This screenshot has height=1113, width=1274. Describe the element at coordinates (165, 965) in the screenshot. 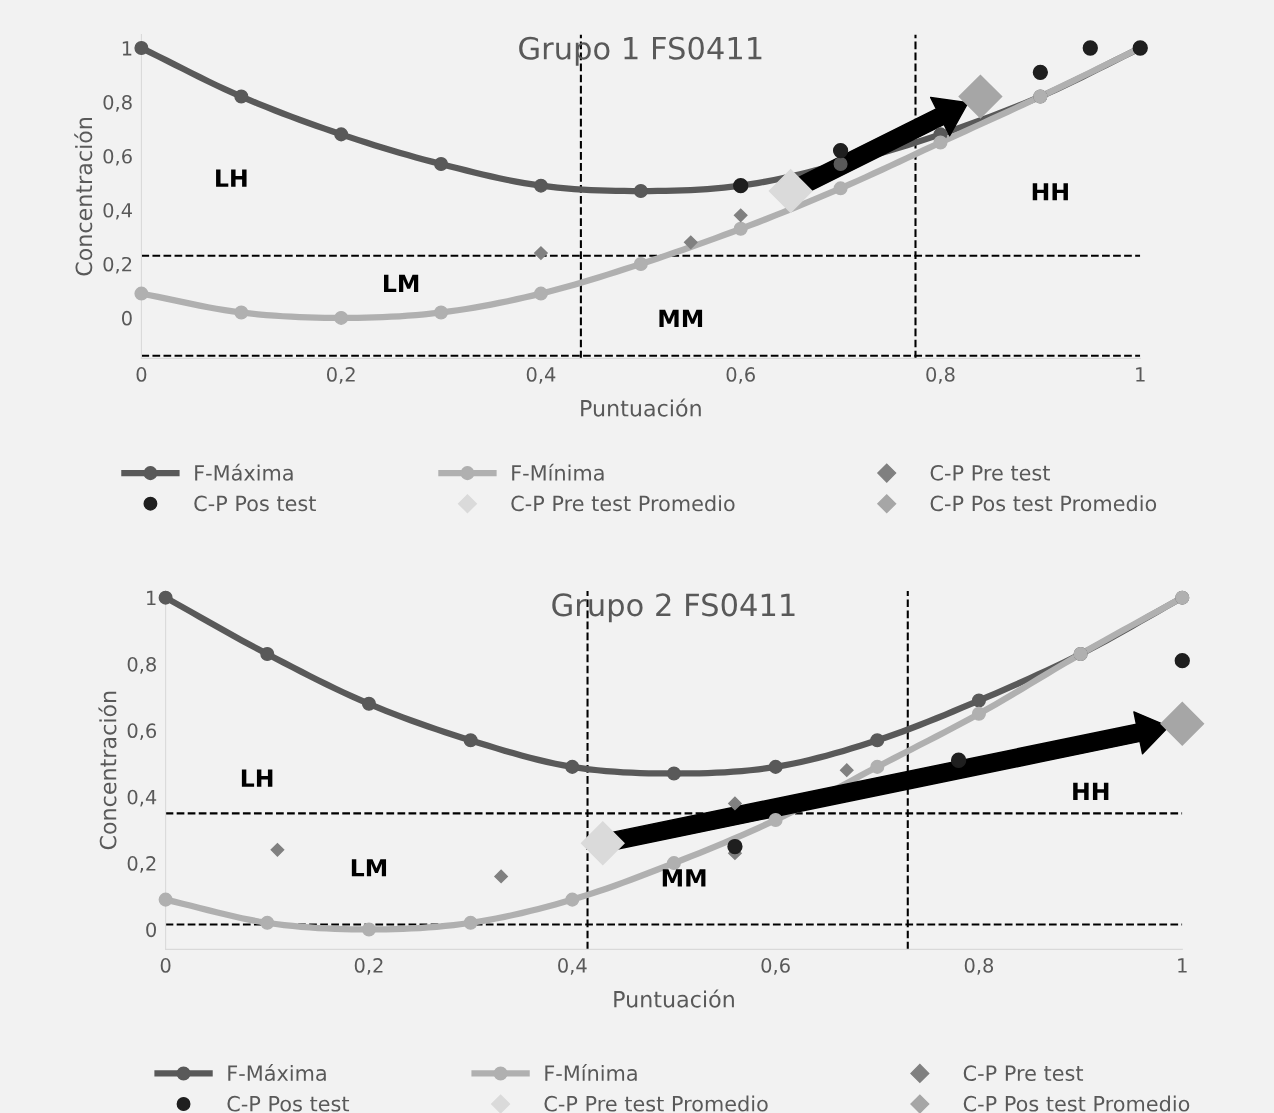

I see `x-tick-label: 0` at that location.